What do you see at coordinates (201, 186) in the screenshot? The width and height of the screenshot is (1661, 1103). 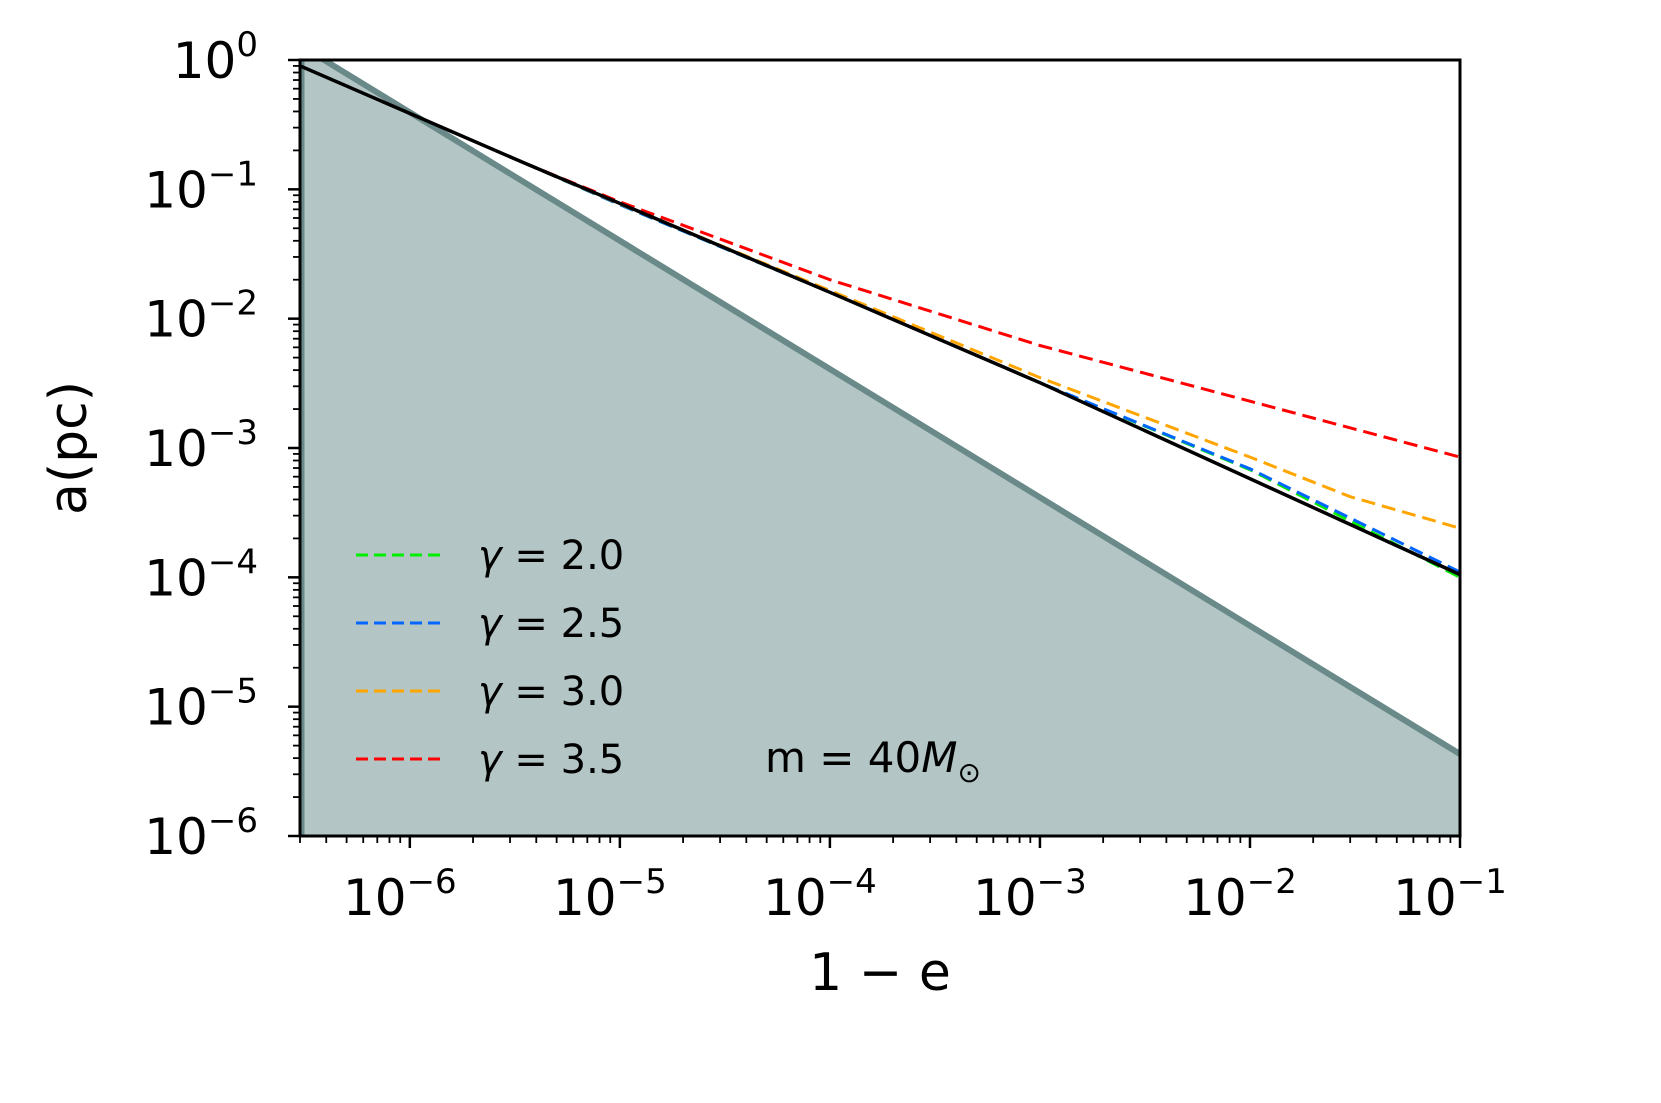 I see `y-tick-label: 10⁻¹` at bounding box center [201, 186].